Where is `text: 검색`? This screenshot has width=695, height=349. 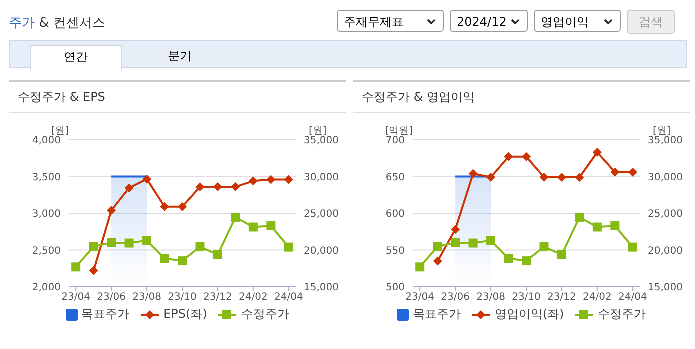 text: 검색 is located at coordinates (651, 22).